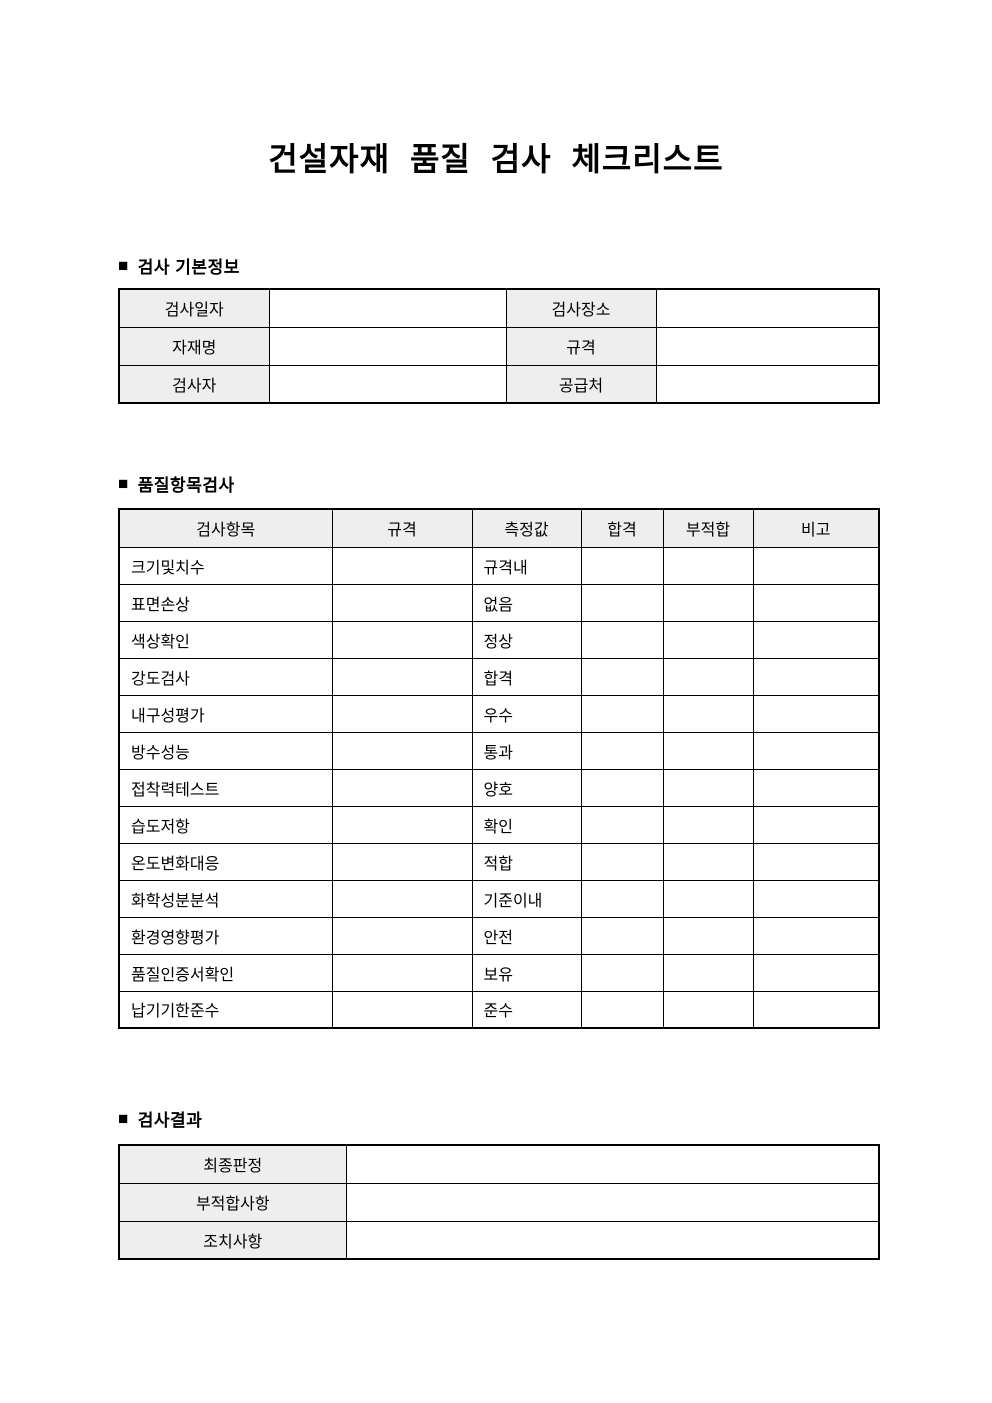 The image size is (992, 1403). Describe the element at coordinates (767, 308) in the screenshot. I see `field-value-inspection-place` at that location.